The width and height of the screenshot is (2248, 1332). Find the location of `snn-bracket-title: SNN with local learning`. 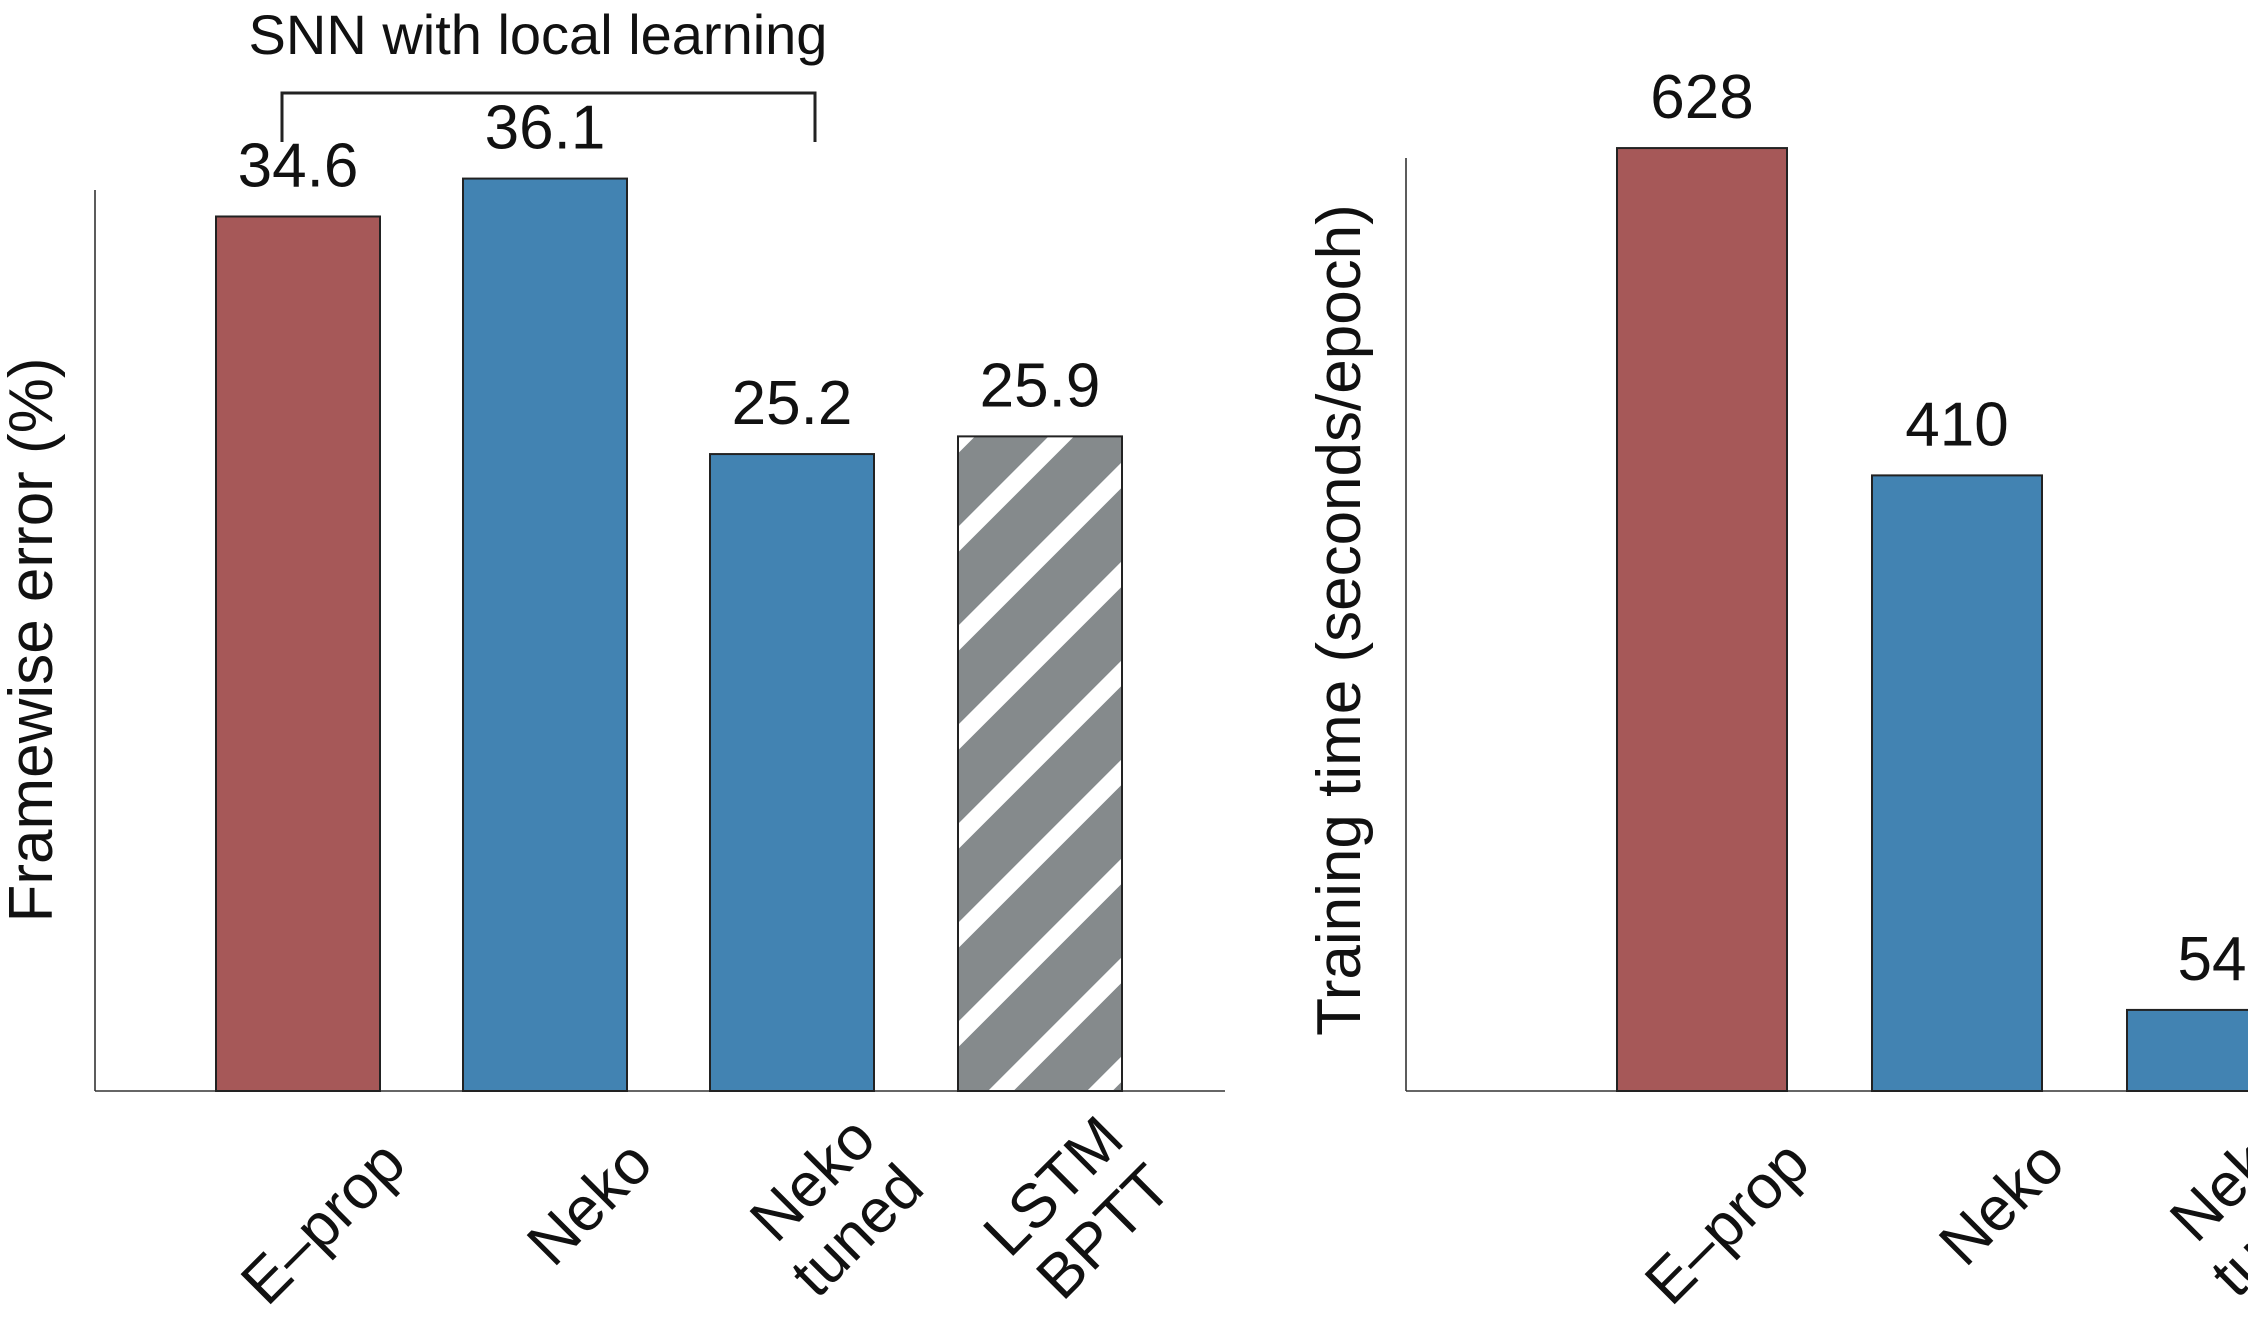

snn-bracket-title: SNN with local learning is located at coordinates (538, 34).